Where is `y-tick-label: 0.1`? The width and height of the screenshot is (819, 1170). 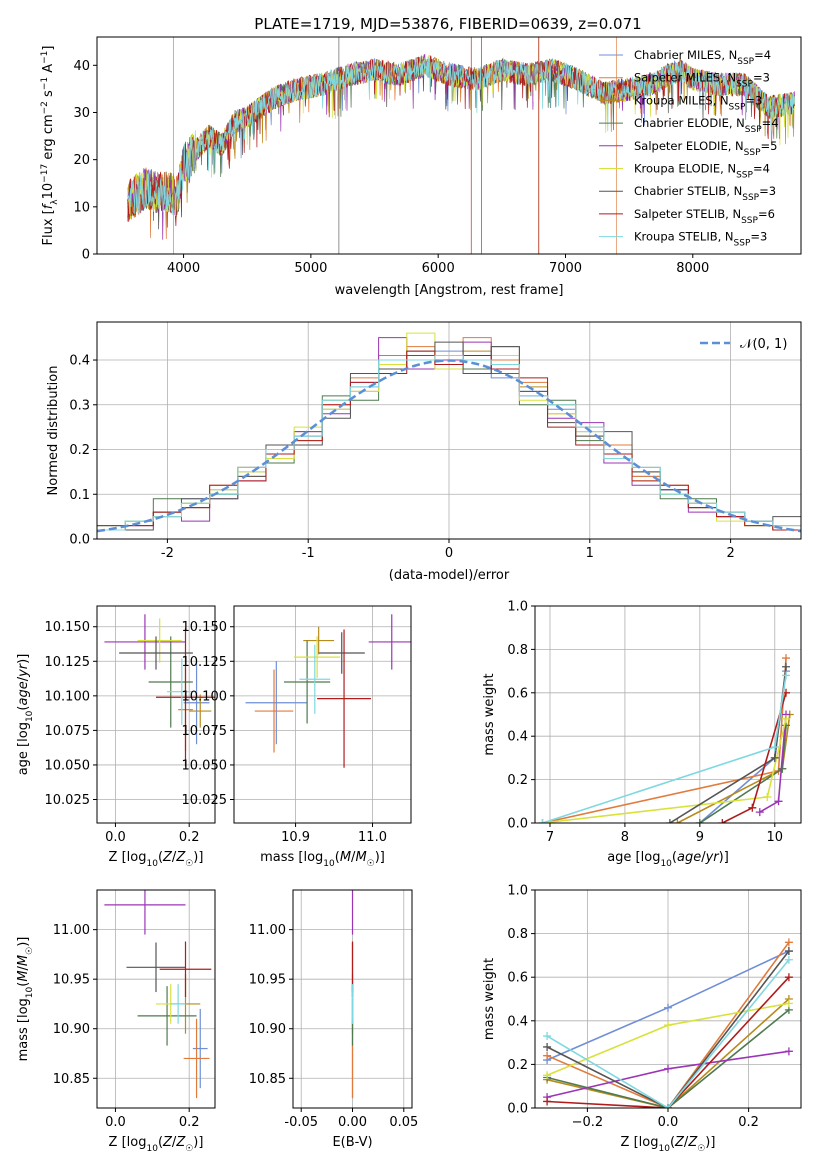
y-tick-label: 0.1 is located at coordinates (79, 495).